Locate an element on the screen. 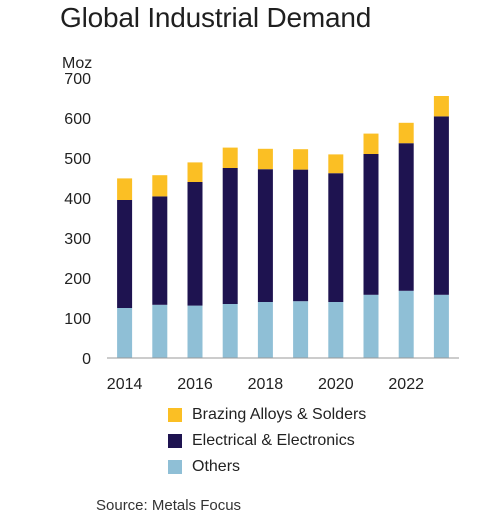 The width and height of the screenshot is (500, 526). bar-segment-others-2021 is located at coordinates (371, 326).